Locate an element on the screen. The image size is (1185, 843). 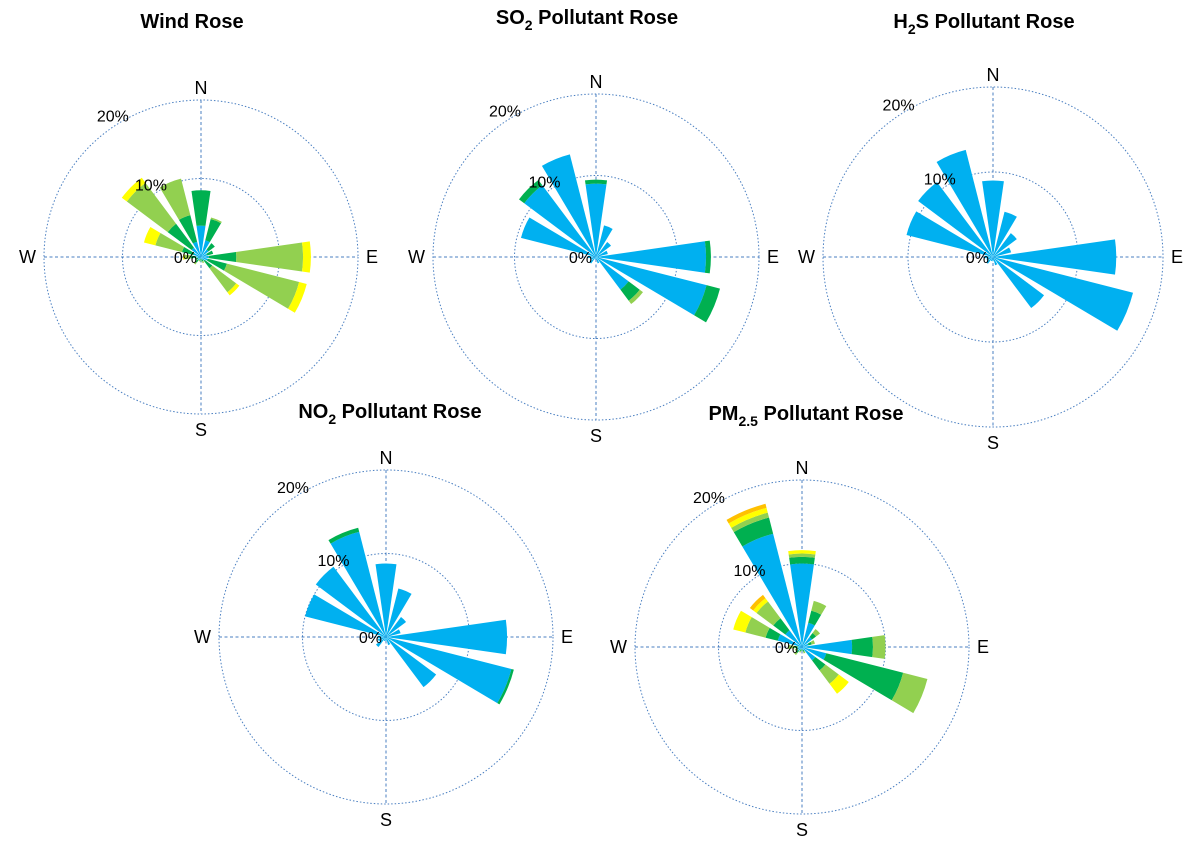
no2-rose-title: NO2 Pollutant Rose is located at coordinates (389, 414).